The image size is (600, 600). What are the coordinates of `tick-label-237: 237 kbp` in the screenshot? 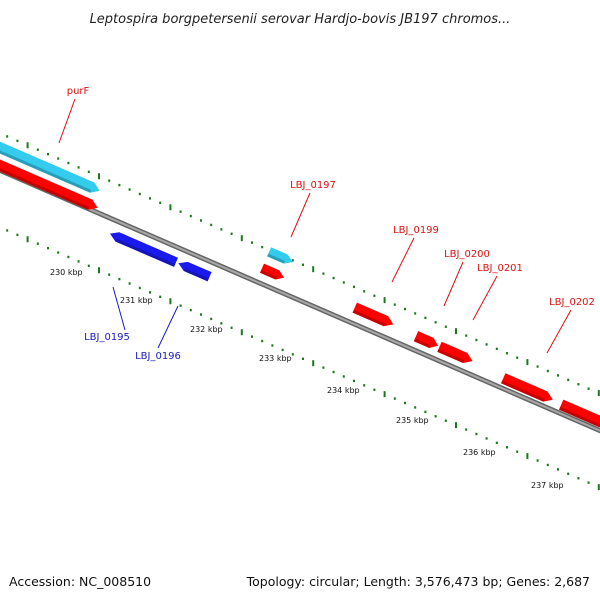 It's located at (547, 485).